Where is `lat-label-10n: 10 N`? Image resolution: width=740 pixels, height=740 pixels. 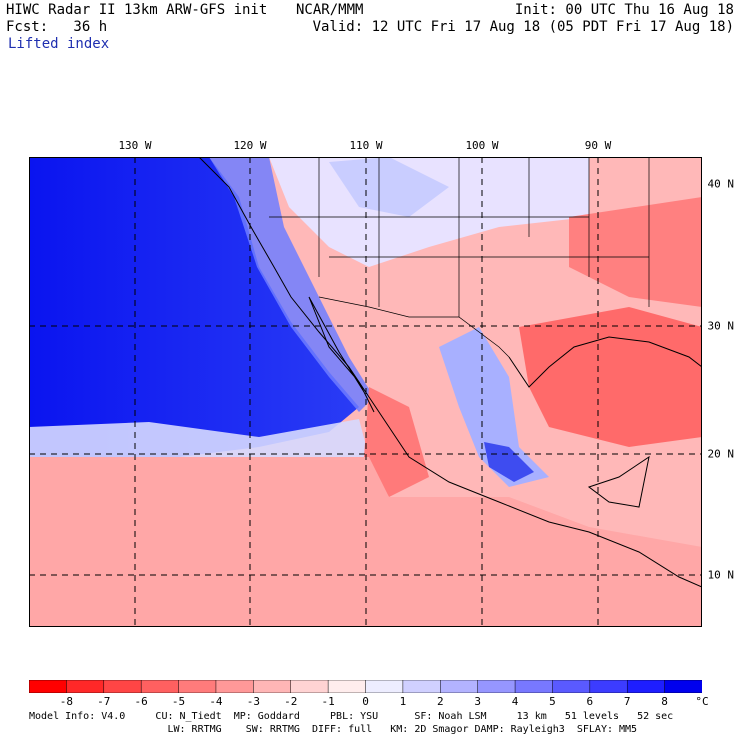
lat-label-10n: 10 N is located at coordinates (721, 575).